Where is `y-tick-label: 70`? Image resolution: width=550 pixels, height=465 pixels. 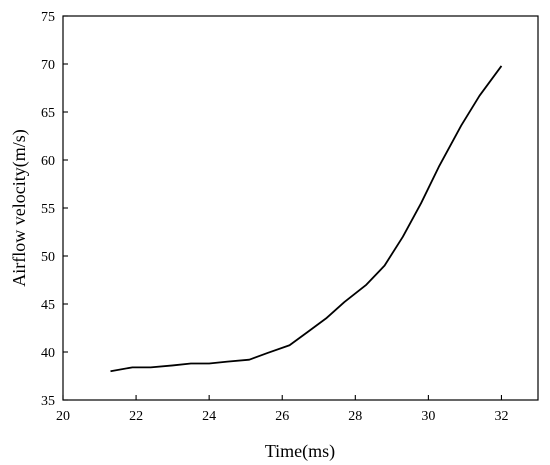
y-tick-label: 70 is located at coordinates (48, 65).